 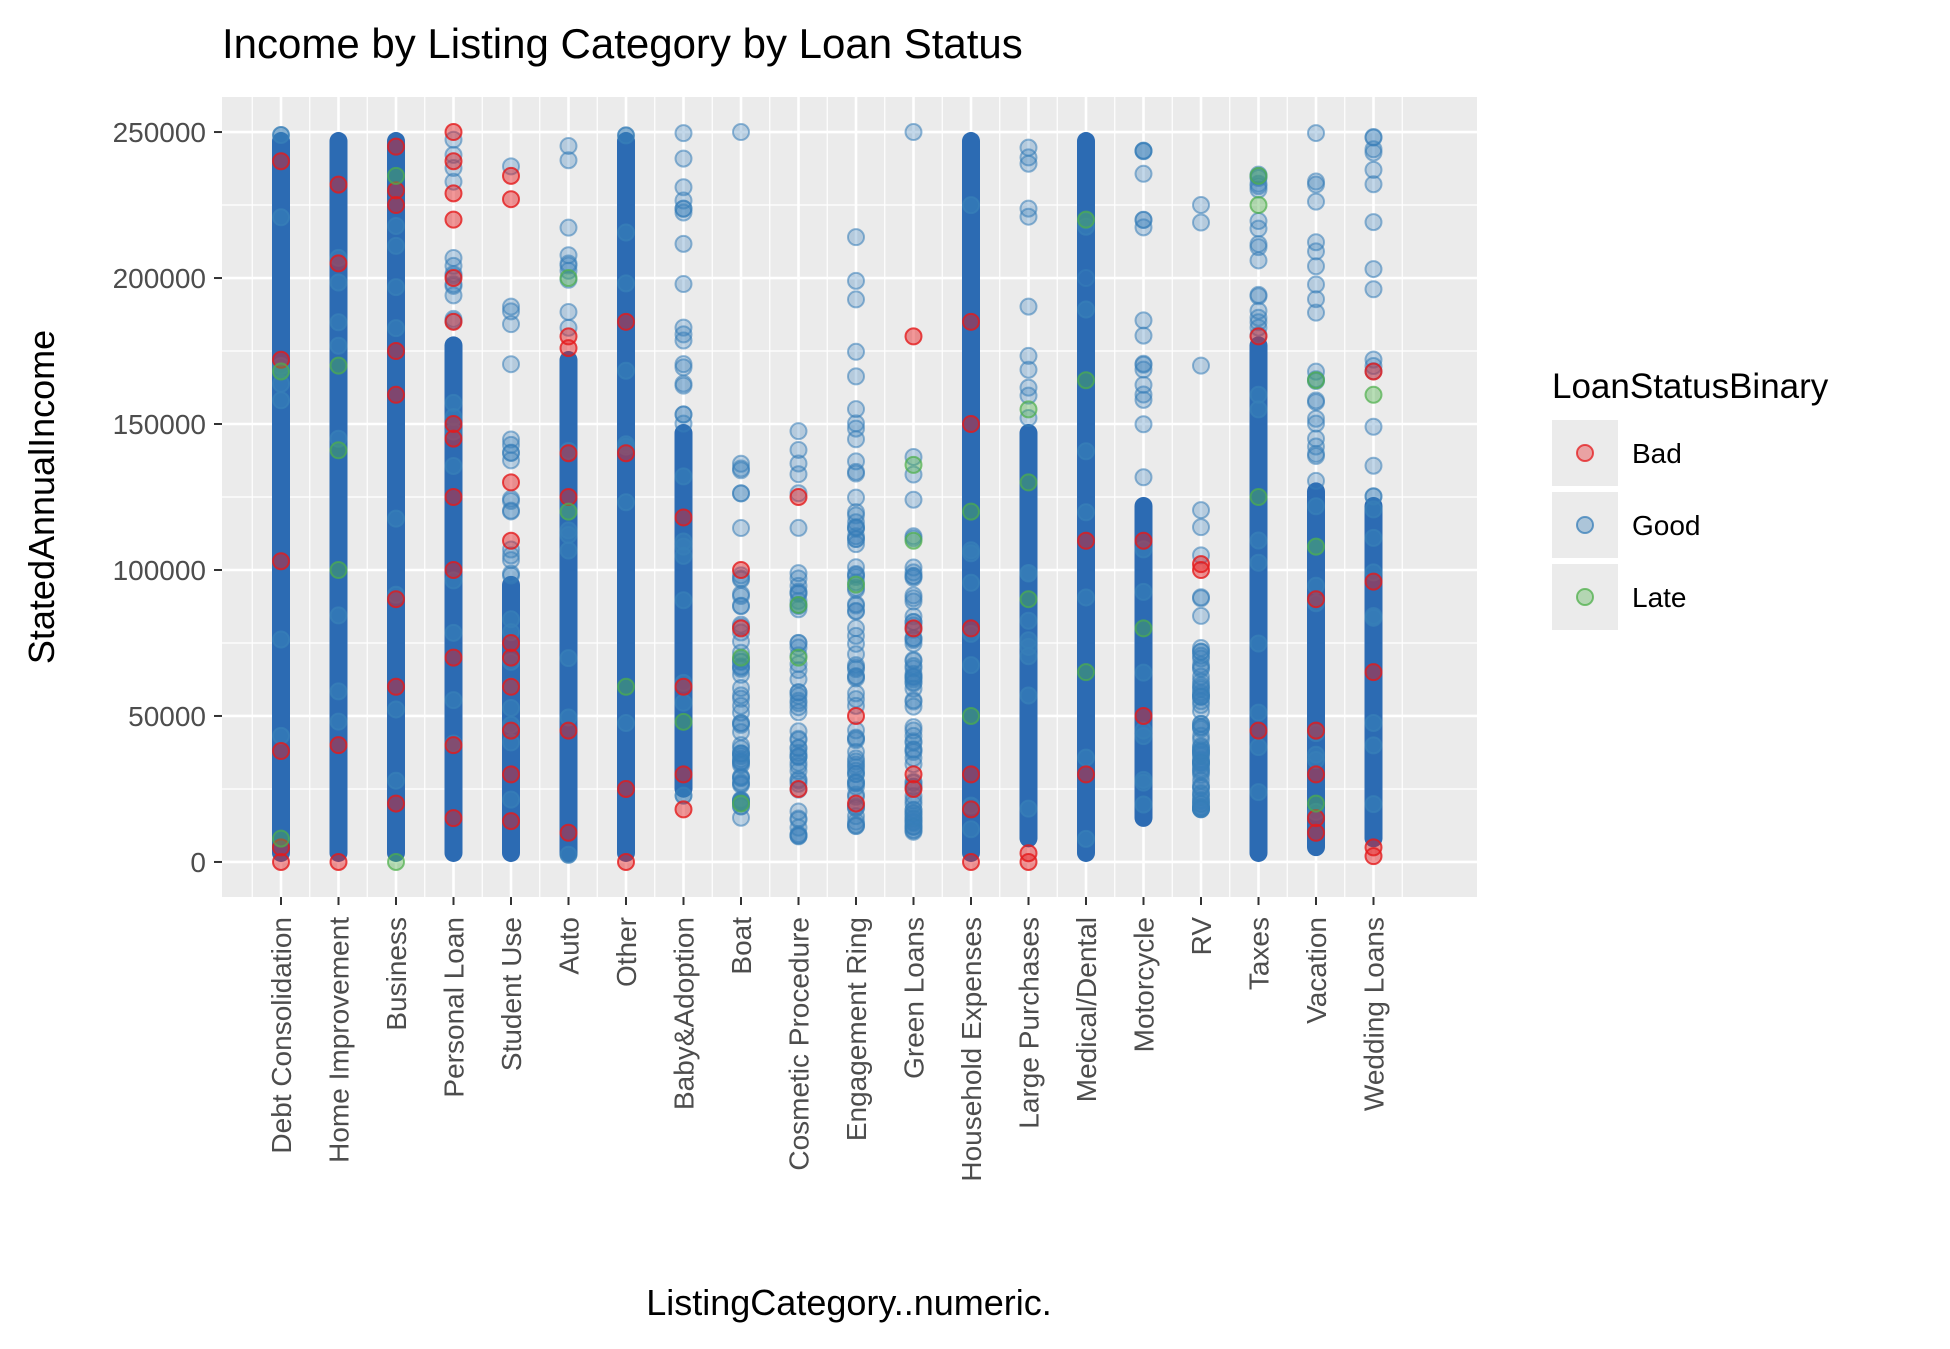 What do you see at coordinates (396, 974) in the screenshot?
I see `x-tick-label: Business` at bounding box center [396, 974].